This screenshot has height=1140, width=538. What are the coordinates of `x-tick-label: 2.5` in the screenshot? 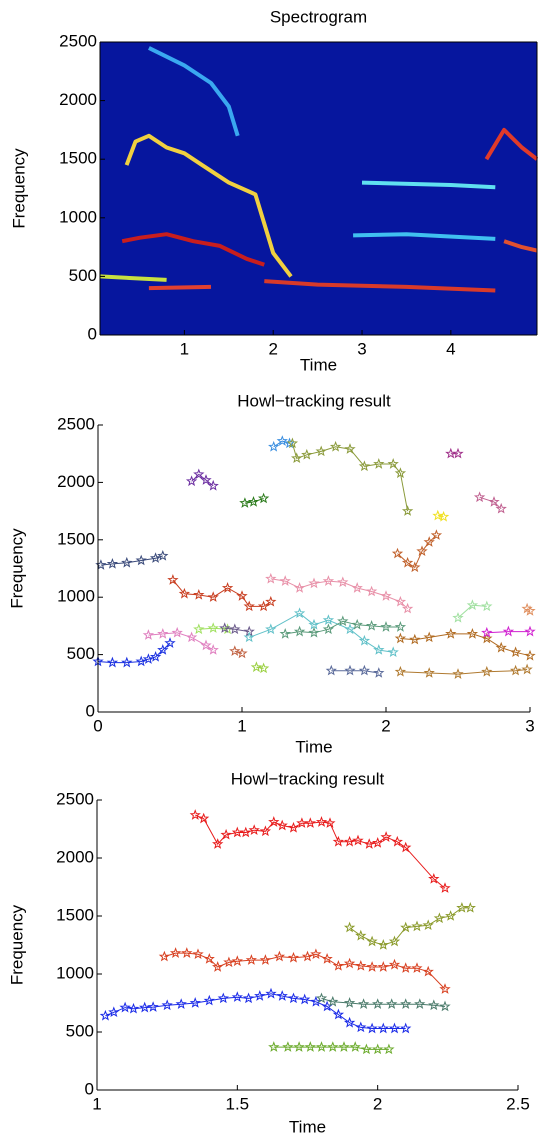 It's located at (518, 1103).